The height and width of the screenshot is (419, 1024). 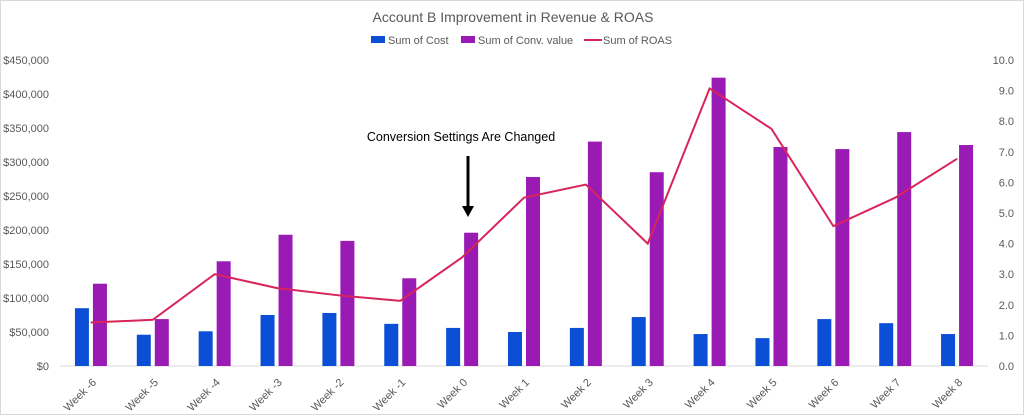 What do you see at coordinates (29, 333) in the screenshot?
I see `y-left-tick-label: $50,000` at bounding box center [29, 333].